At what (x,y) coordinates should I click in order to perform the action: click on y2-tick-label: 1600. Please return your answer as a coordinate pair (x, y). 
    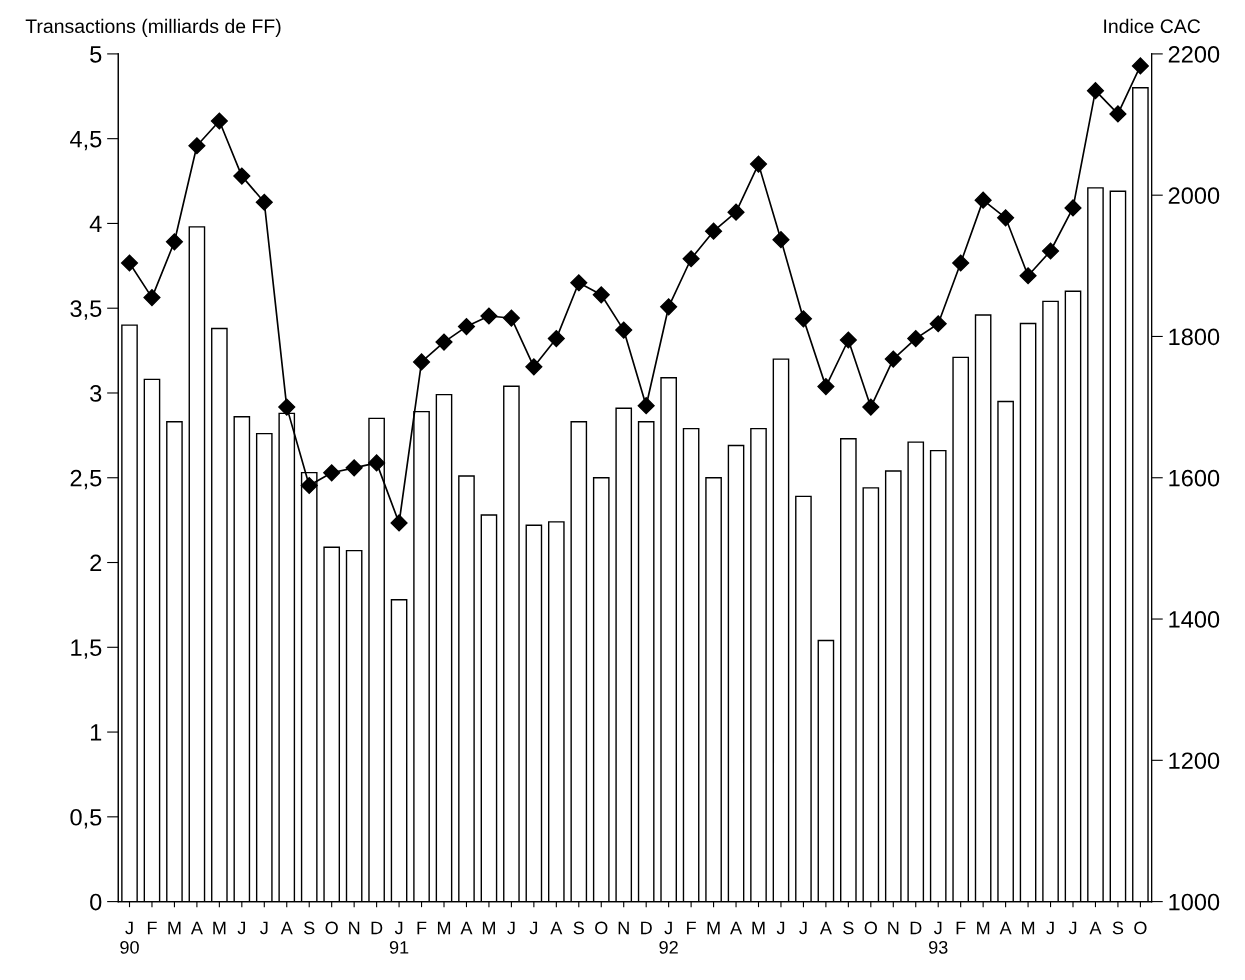
    Looking at the image, I should click on (1194, 478).